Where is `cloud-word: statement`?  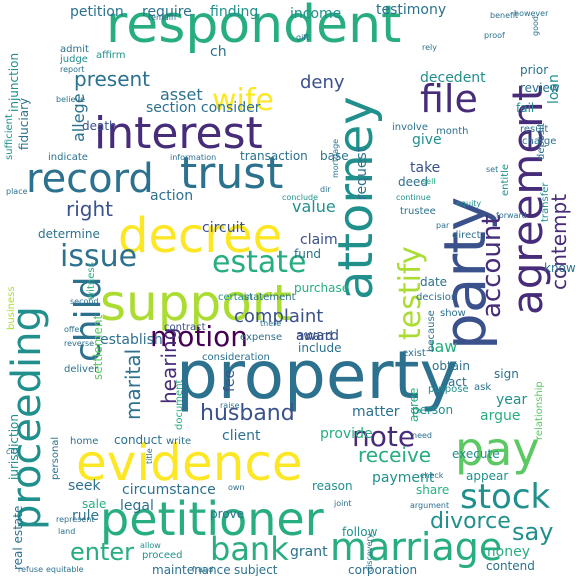 cloud-word: statement is located at coordinates (270, 297).